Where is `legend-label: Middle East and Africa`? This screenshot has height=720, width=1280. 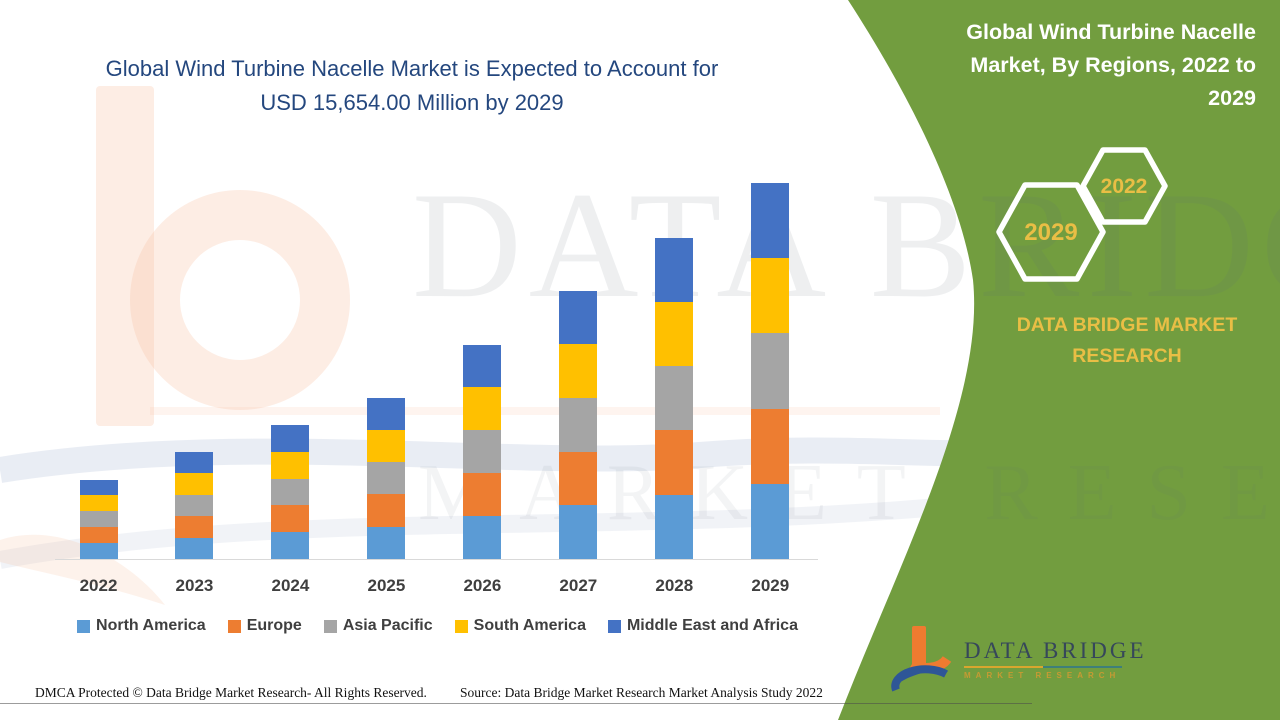
legend-label: Middle East and Africa is located at coordinates (712, 625).